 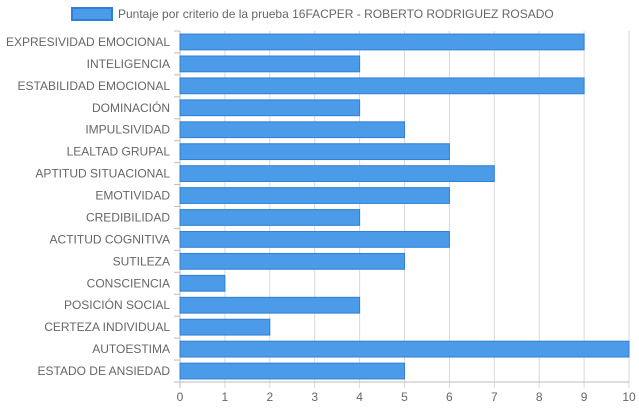 What do you see at coordinates (107, 327) in the screenshot?
I see `category-label: CERTEZA INDIVIDUAL` at bounding box center [107, 327].